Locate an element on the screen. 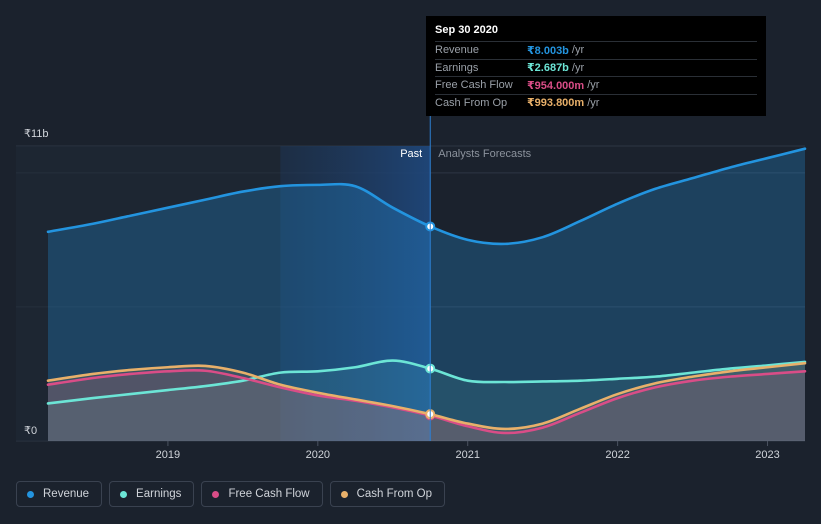 The height and width of the screenshot is (524, 821). tooltip-row-cash-from-op: Cash From Op ₹993.800m /yr is located at coordinates (596, 102).